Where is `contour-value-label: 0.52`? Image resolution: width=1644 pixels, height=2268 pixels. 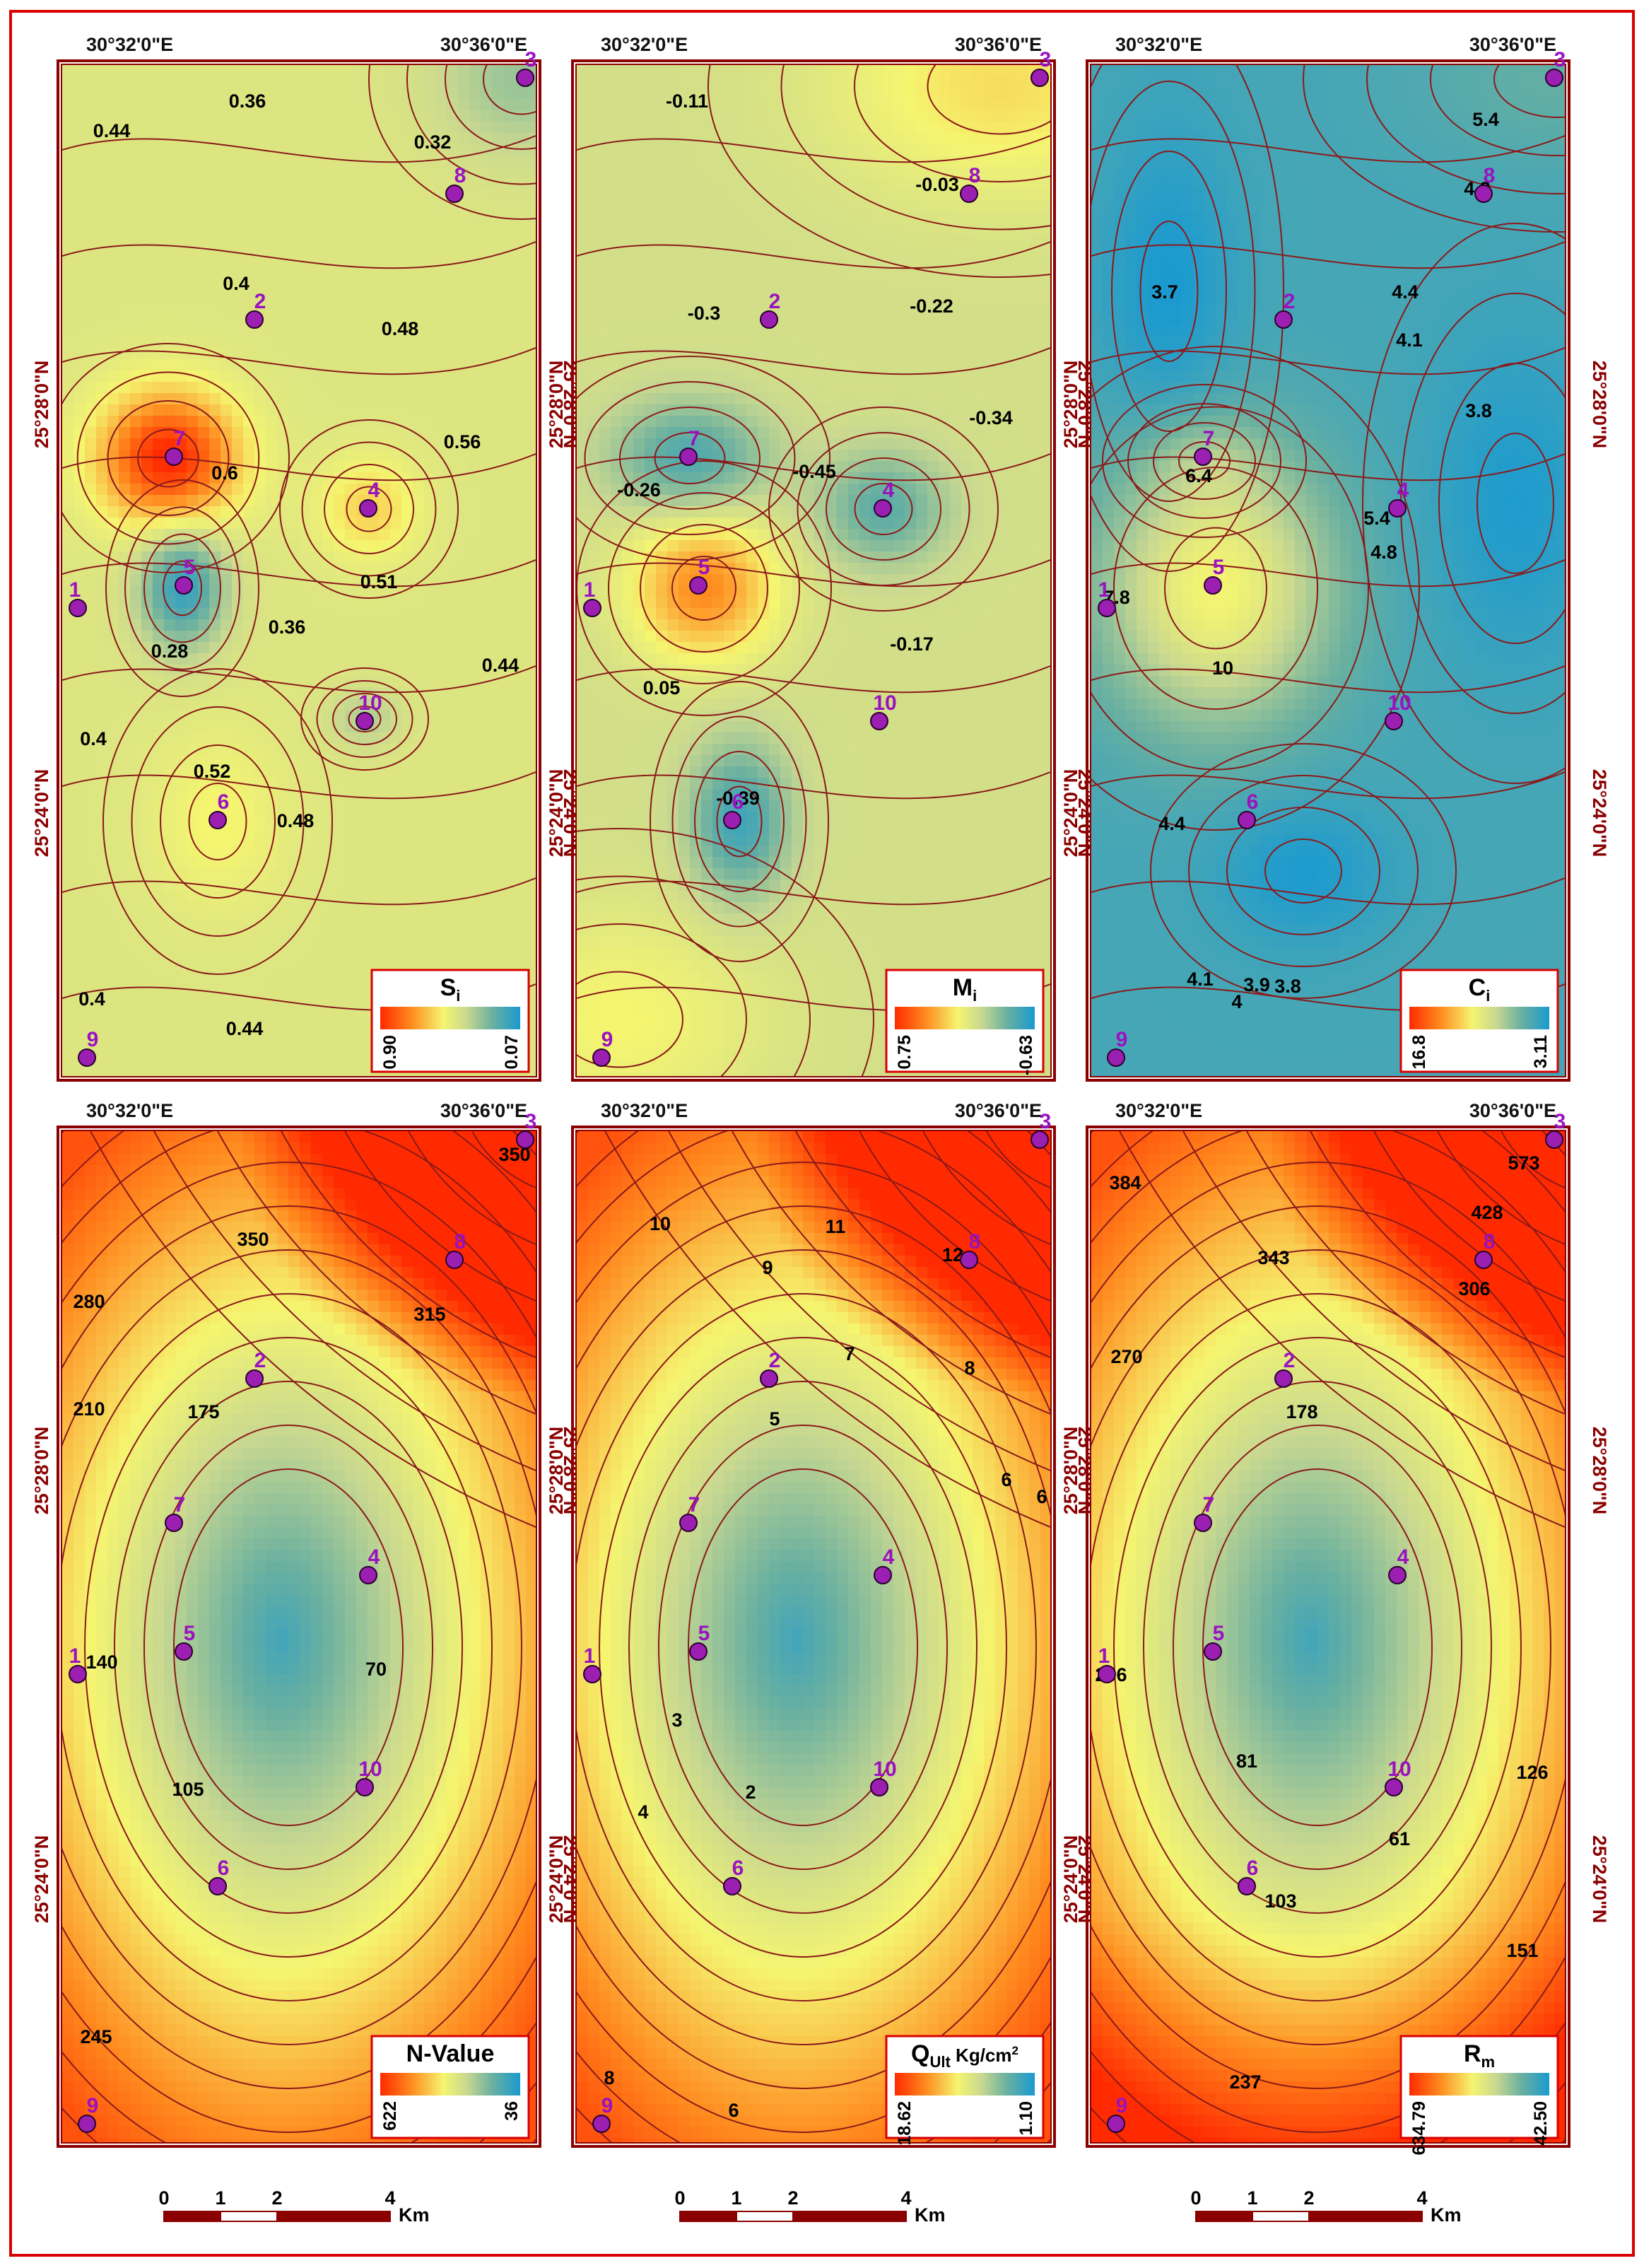
contour-value-label: 0.52 is located at coordinates (212, 771).